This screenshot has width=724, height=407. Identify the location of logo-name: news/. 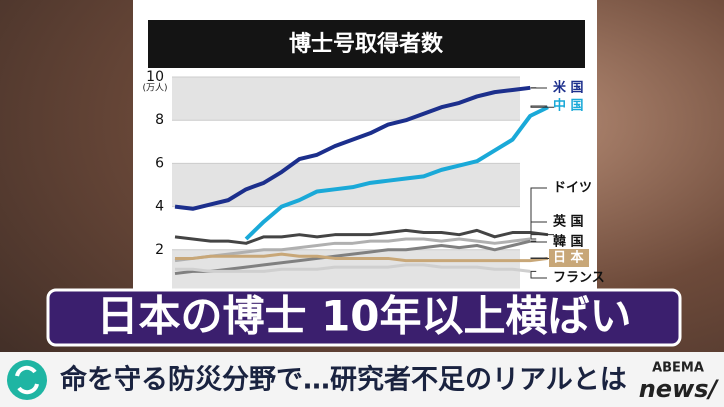
(679, 389).